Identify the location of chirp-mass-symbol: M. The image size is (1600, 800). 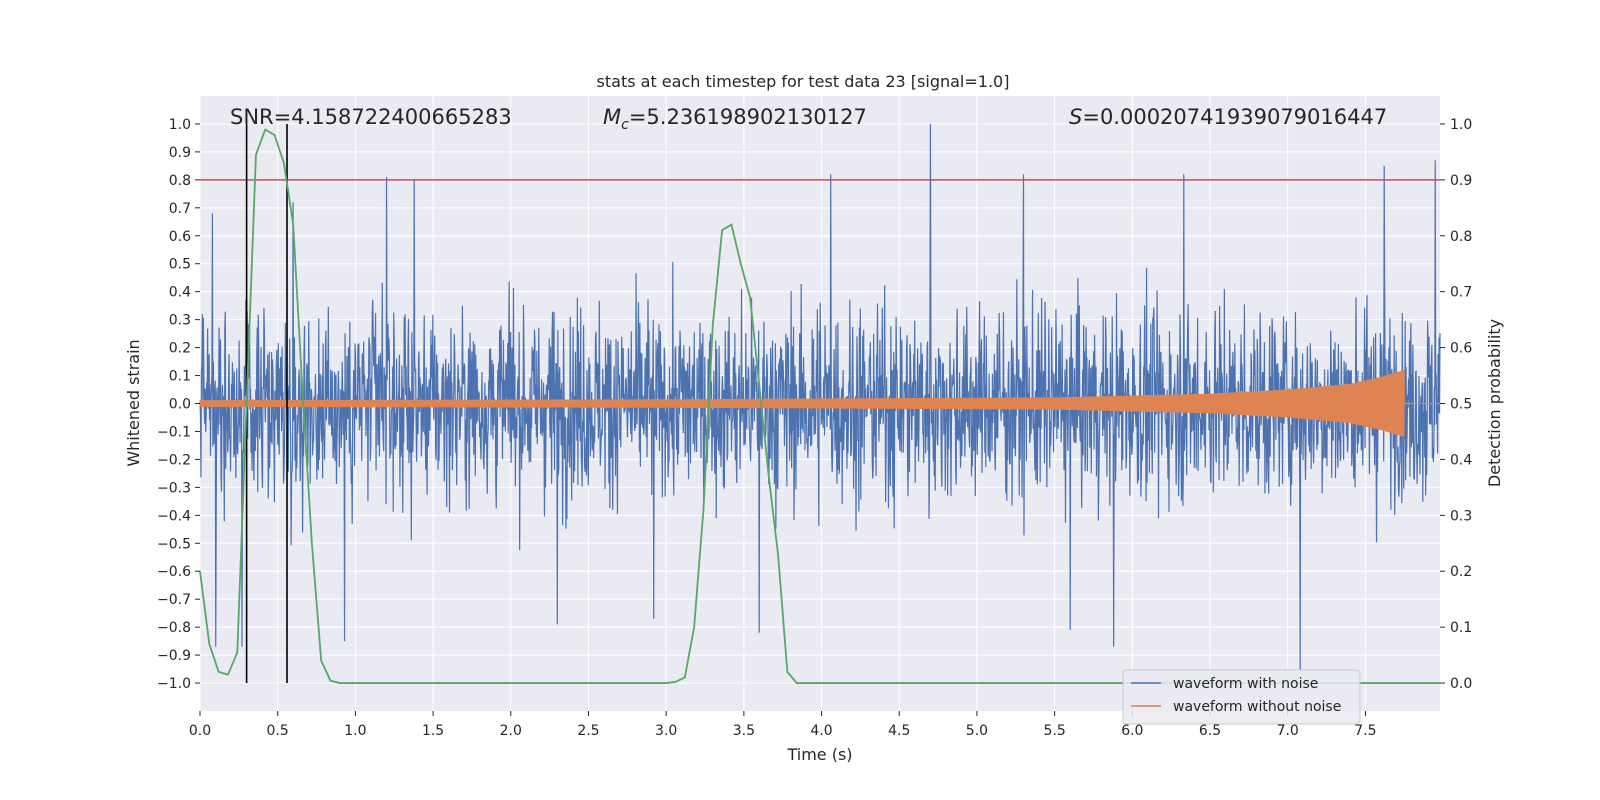
(612, 117).